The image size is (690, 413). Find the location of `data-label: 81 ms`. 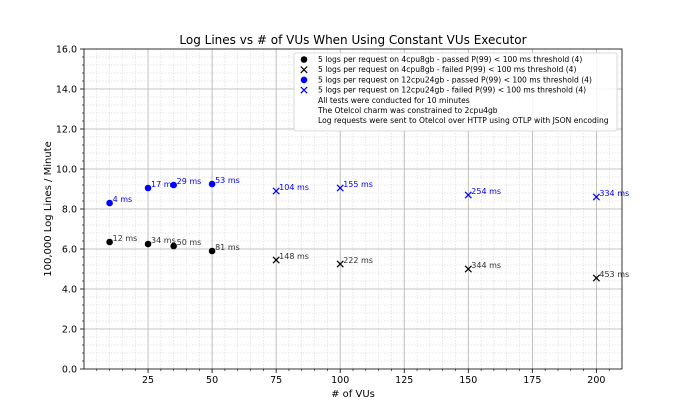

data-label: 81 ms is located at coordinates (227, 247).